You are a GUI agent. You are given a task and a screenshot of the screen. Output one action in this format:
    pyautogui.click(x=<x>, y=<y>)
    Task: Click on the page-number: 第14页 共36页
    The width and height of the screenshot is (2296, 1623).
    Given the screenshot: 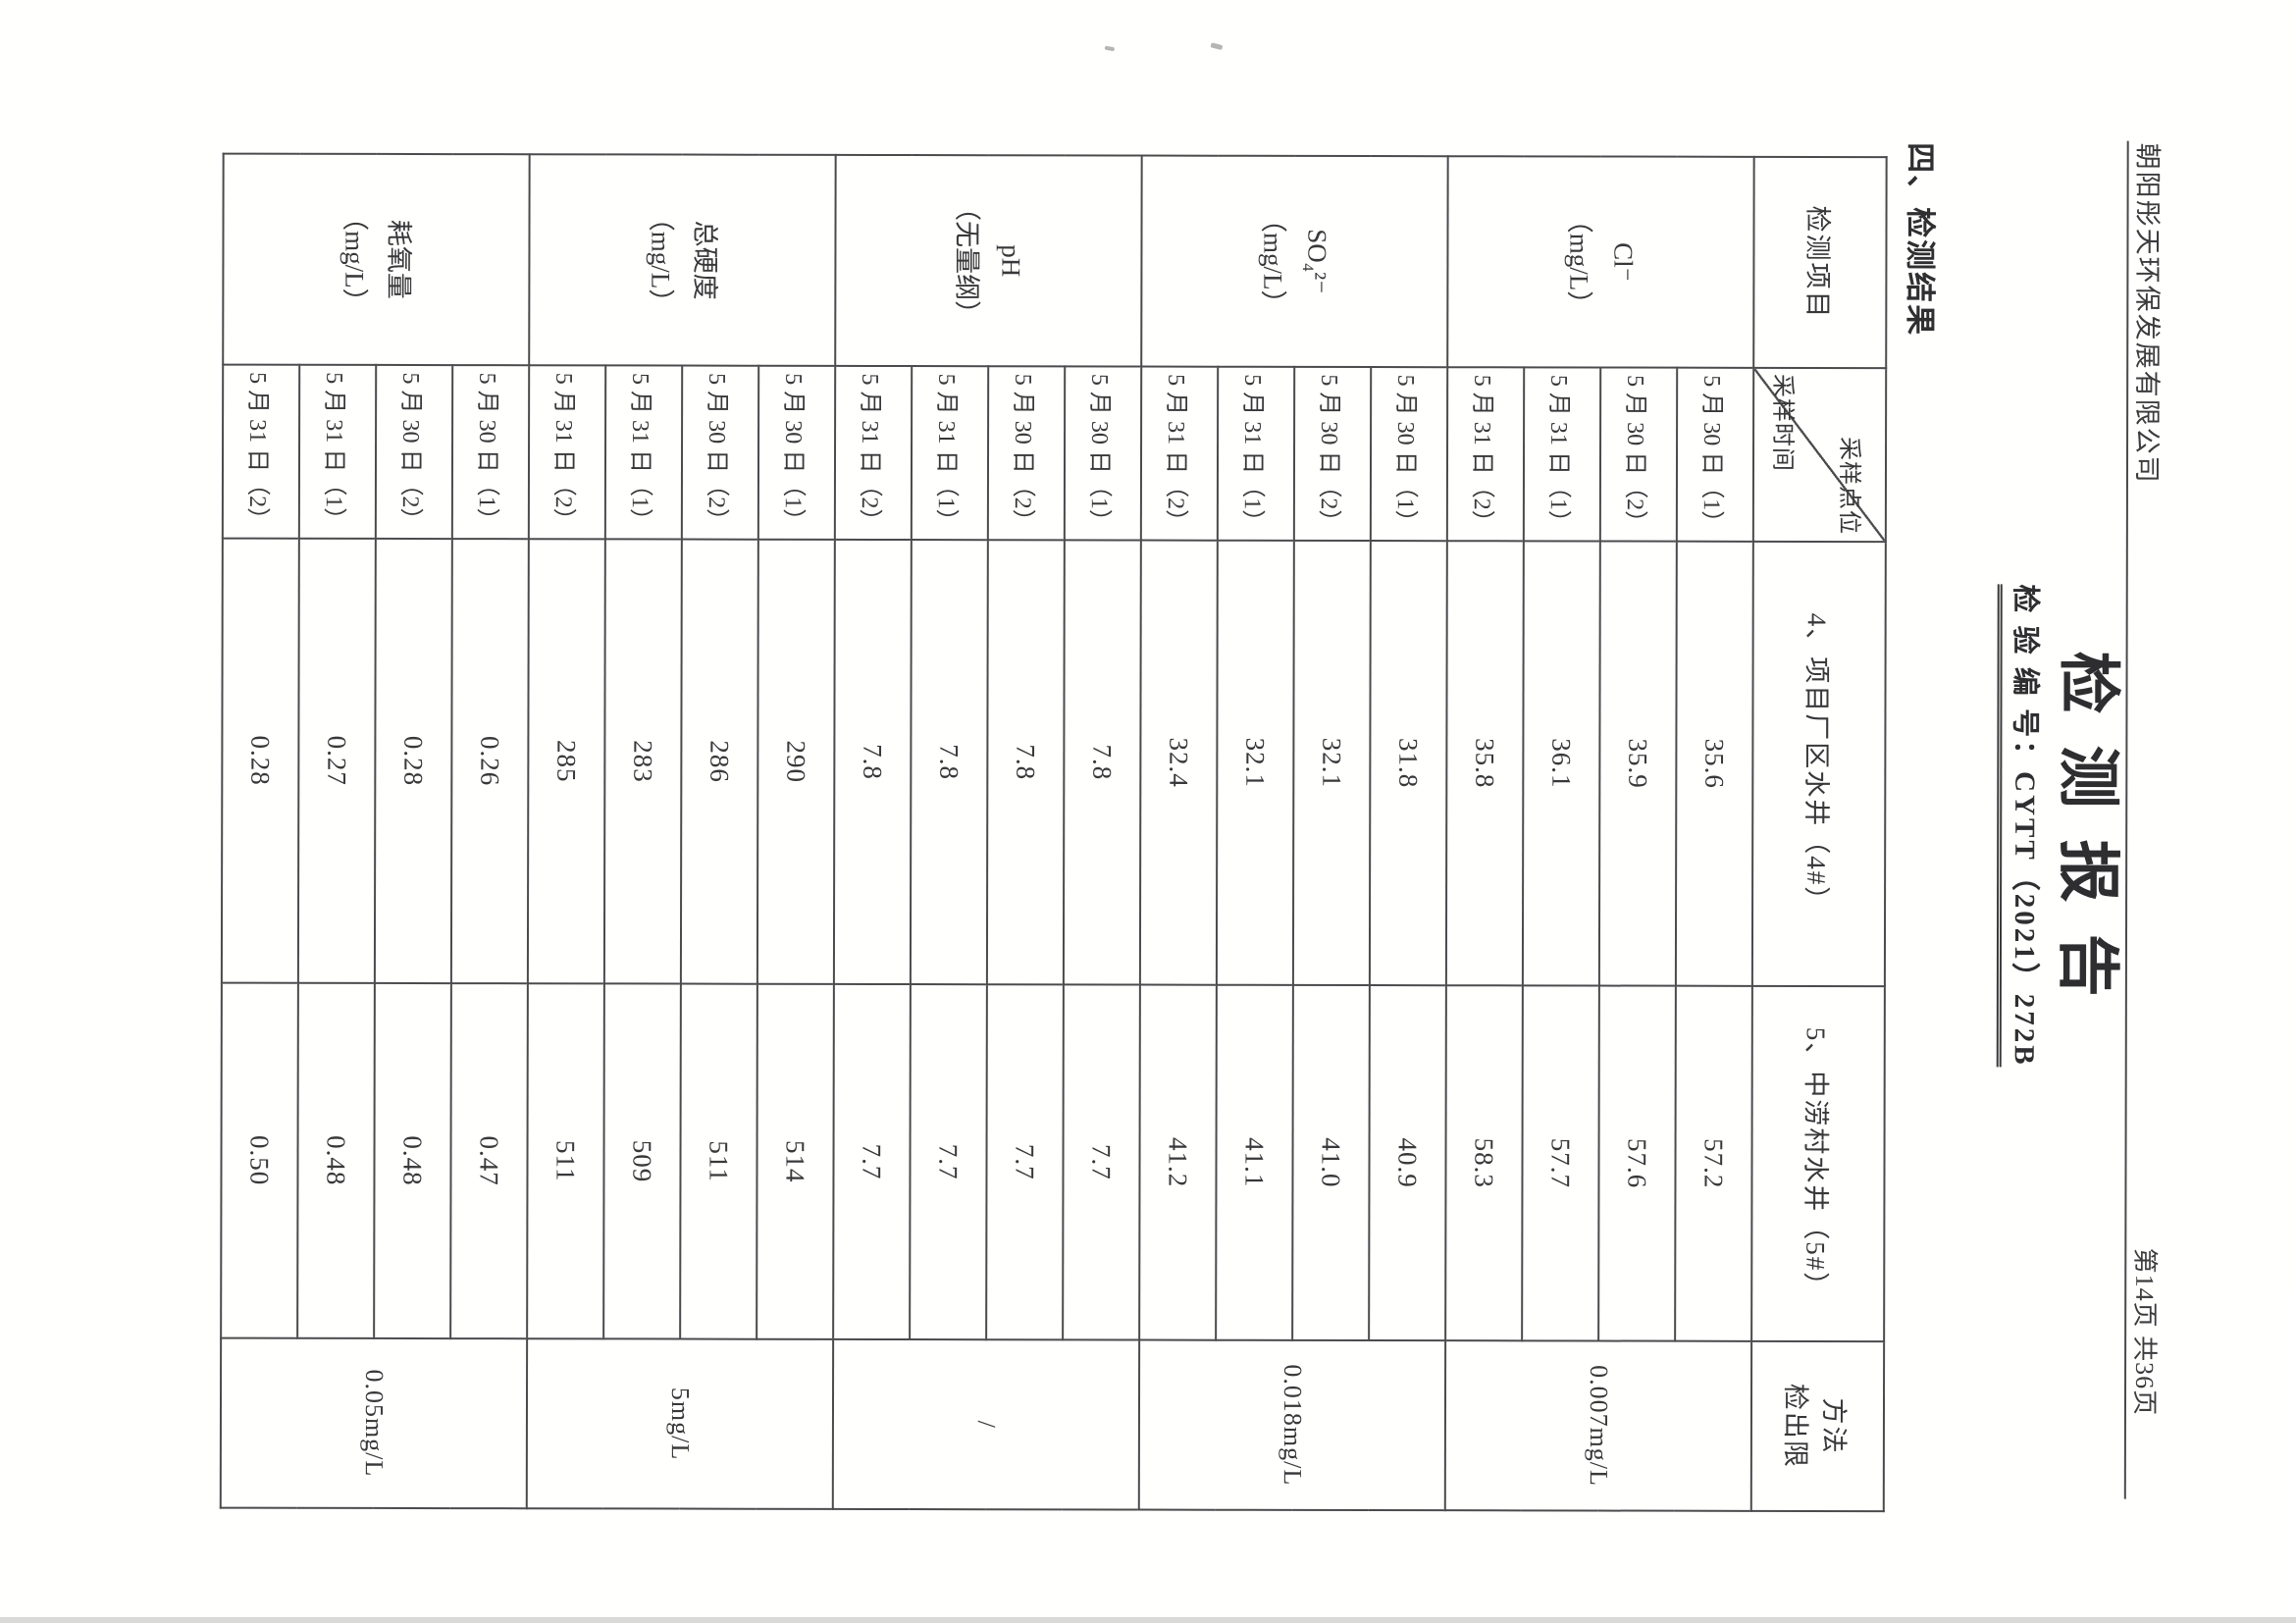 What is the action you would take?
    pyautogui.click(x=2144, y=1332)
    